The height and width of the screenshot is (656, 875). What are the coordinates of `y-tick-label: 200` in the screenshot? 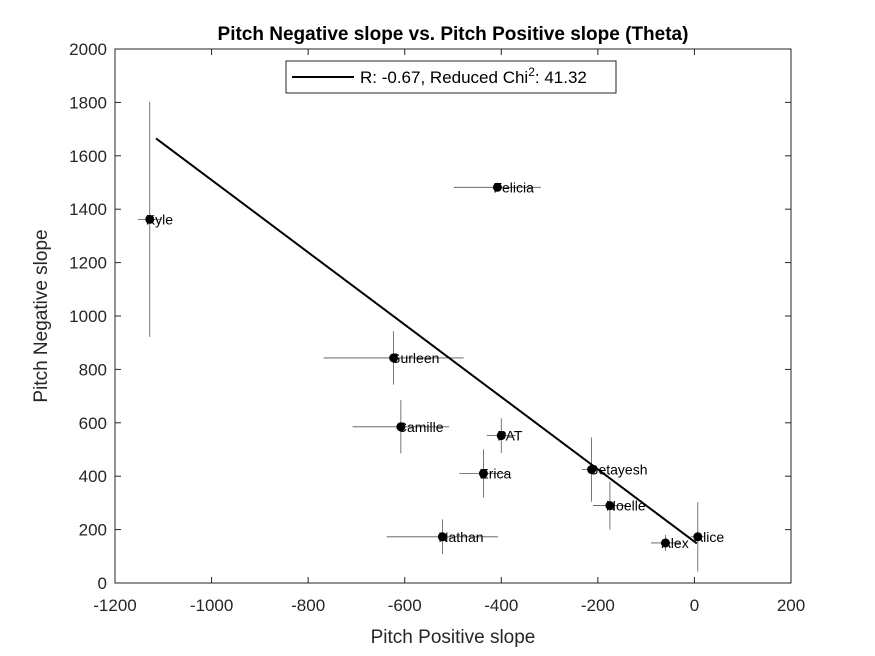 It's located at (93, 530).